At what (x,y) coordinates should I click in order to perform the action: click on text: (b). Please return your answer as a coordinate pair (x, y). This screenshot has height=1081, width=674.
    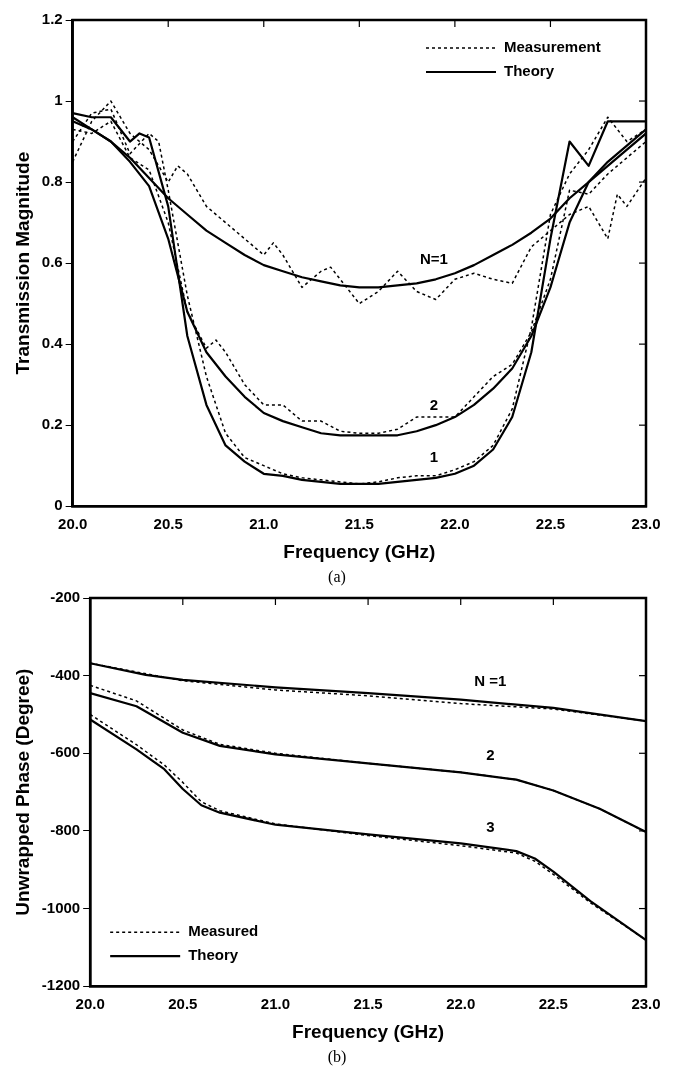
    Looking at the image, I should click on (337, 1057).